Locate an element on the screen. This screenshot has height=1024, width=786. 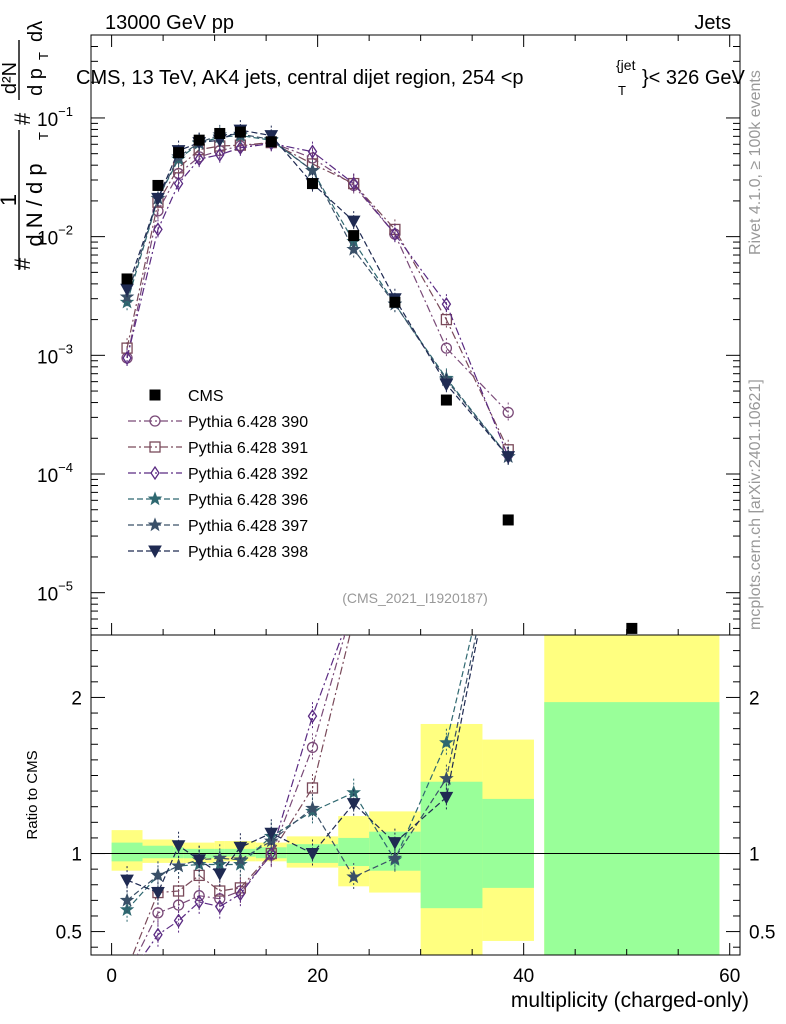
ratio-tick-label-right: 2 is located at coordinates (754, 698).